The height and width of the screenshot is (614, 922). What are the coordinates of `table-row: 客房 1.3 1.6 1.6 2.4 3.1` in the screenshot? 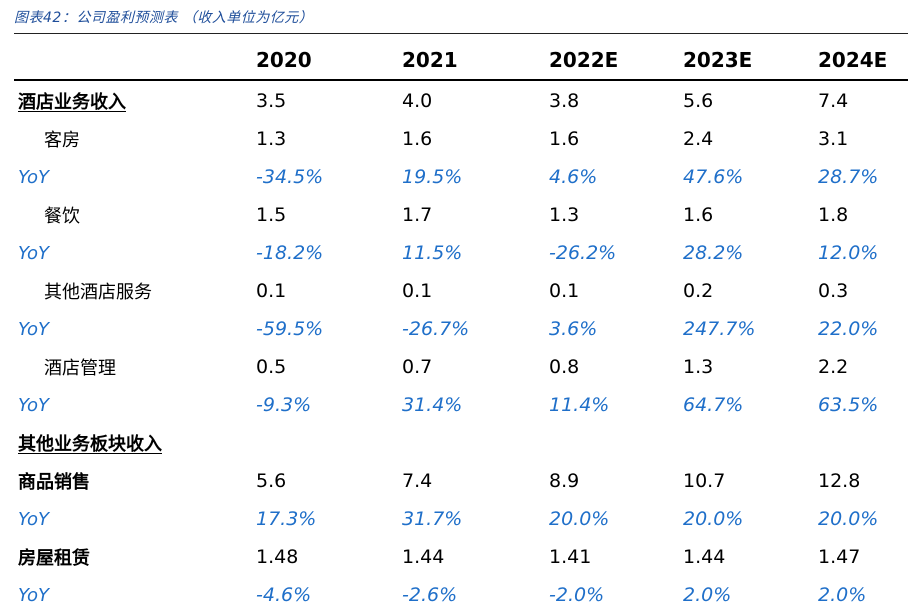 It's located at (461, 139).